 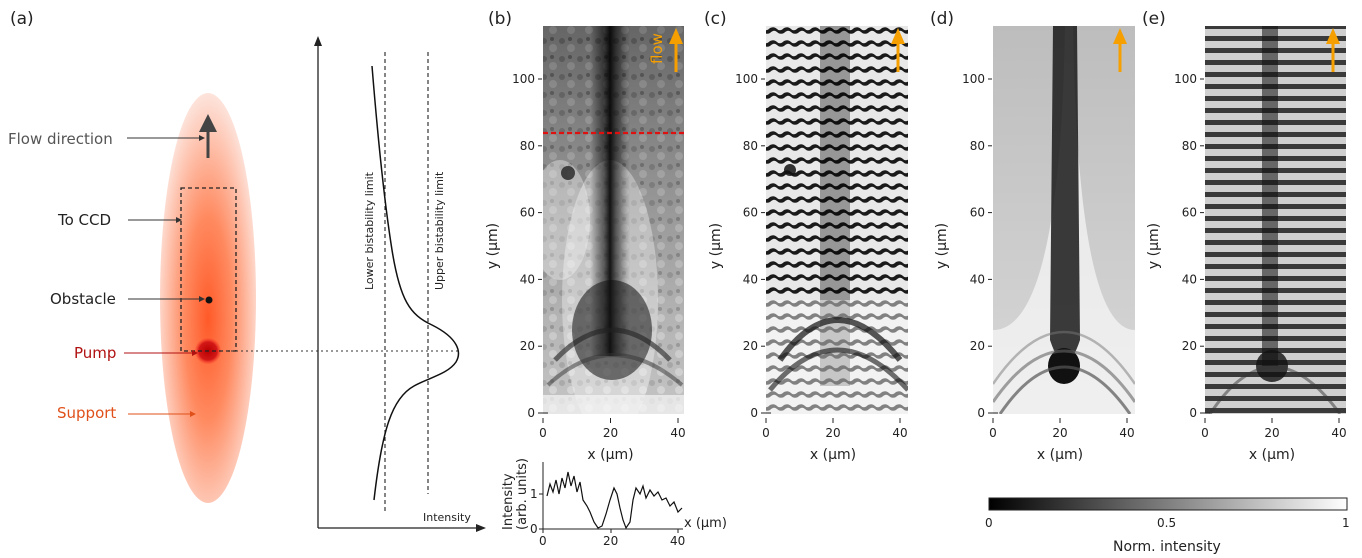 I want to click on panel-e-image, so click(x=1275, y=220).